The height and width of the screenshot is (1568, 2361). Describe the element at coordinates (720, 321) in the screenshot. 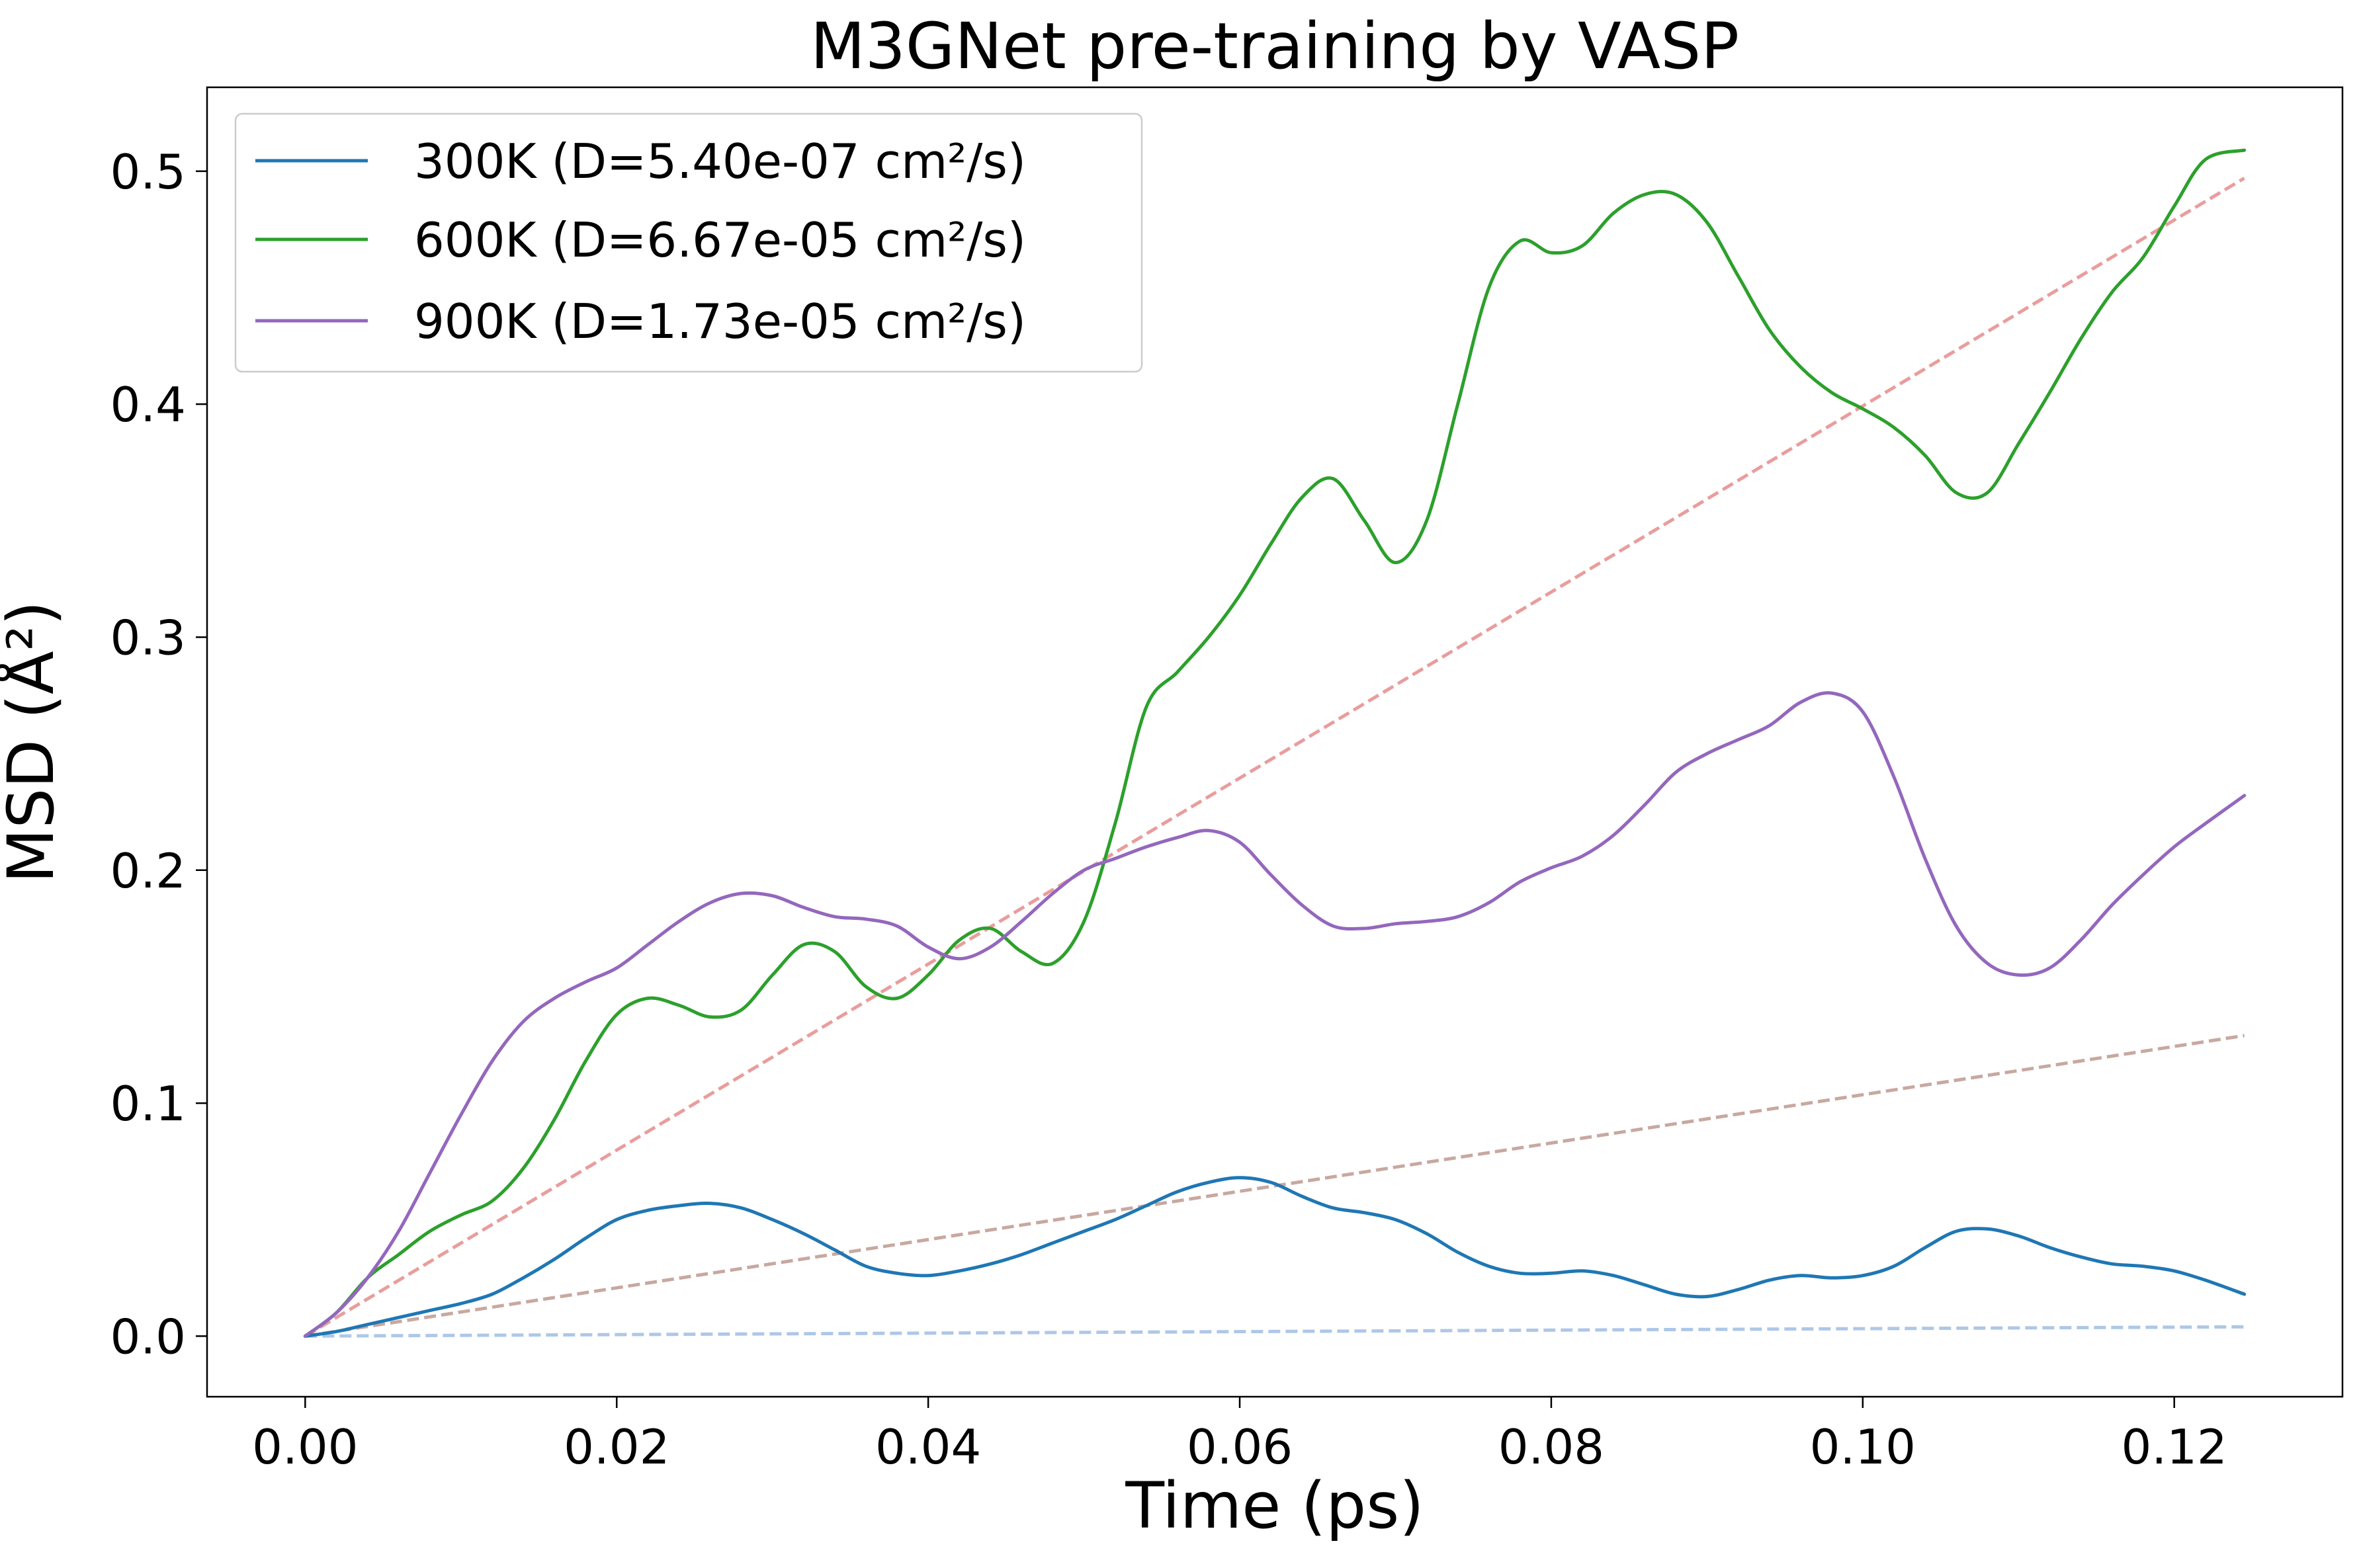

I see `legend-label-900k: 900K (D=1.73e-05 cm²/s)` at that location.